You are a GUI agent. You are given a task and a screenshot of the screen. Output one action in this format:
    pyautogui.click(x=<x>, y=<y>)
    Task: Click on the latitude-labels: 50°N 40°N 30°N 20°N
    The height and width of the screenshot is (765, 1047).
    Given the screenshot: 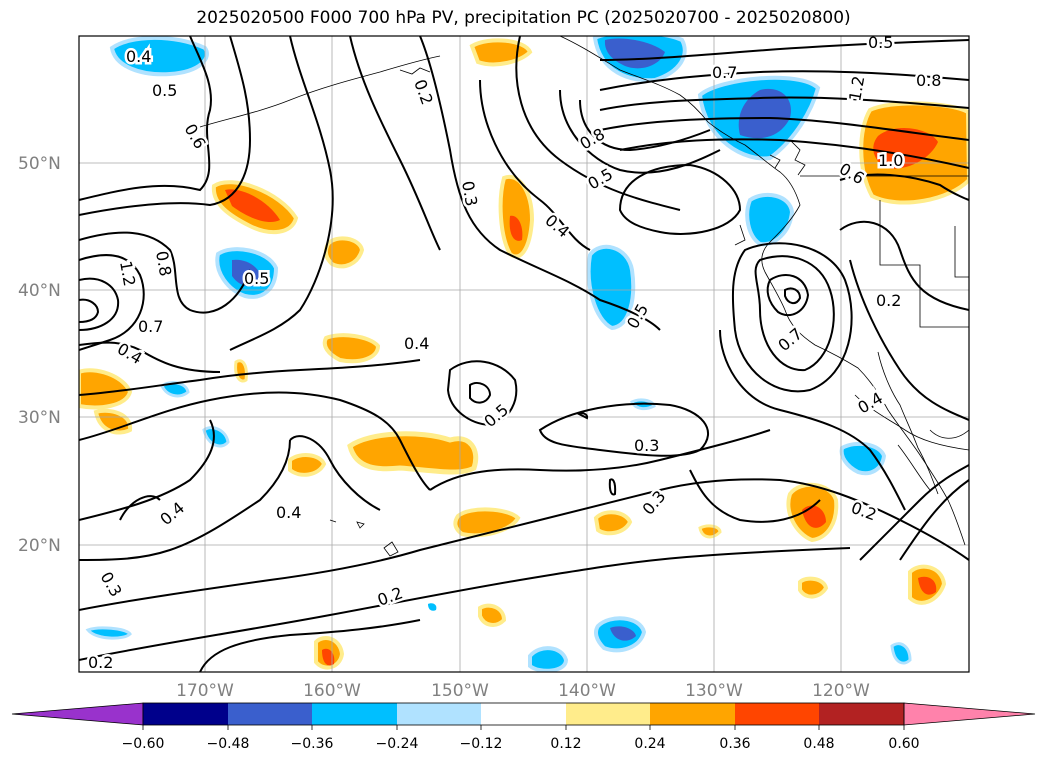 What is the action you would take?
    pyautogui.click(x=39, y=355)
    